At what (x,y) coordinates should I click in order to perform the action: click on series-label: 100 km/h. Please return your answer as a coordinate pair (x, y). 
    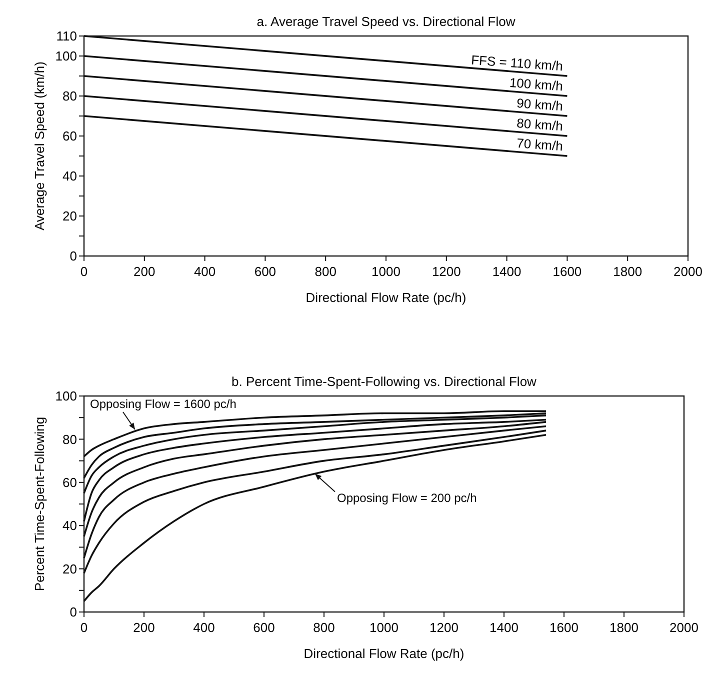
    Looking at the image, I should click on (536, 84).